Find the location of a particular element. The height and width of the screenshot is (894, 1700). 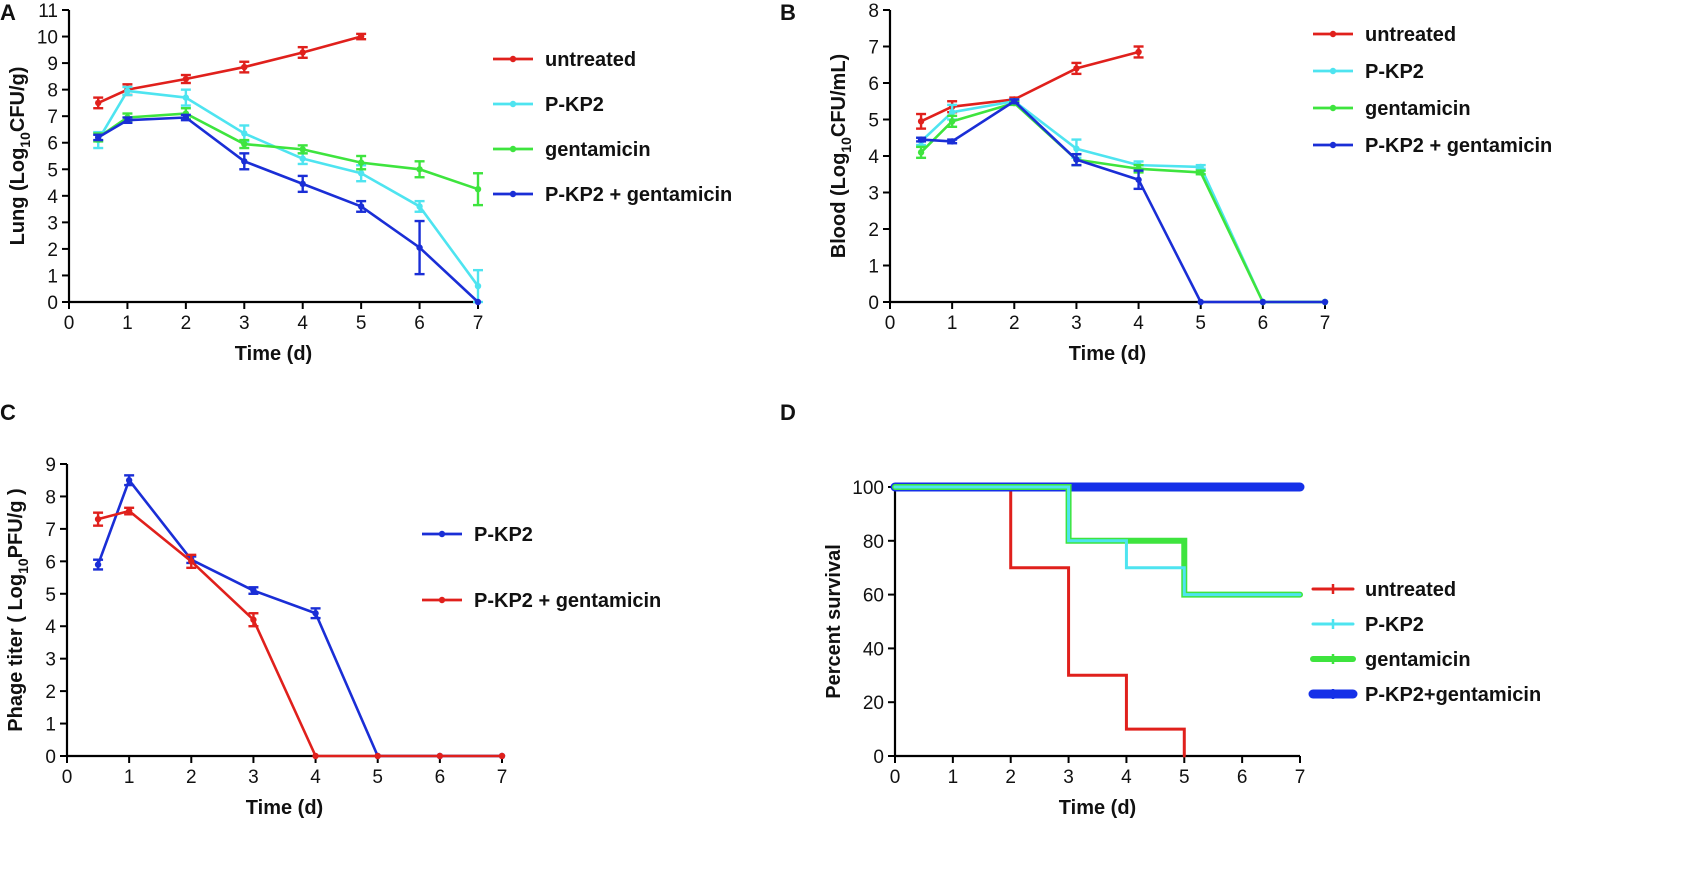

legend-label: P-KP2+gentamicin is located at coordinates (1453, 695).